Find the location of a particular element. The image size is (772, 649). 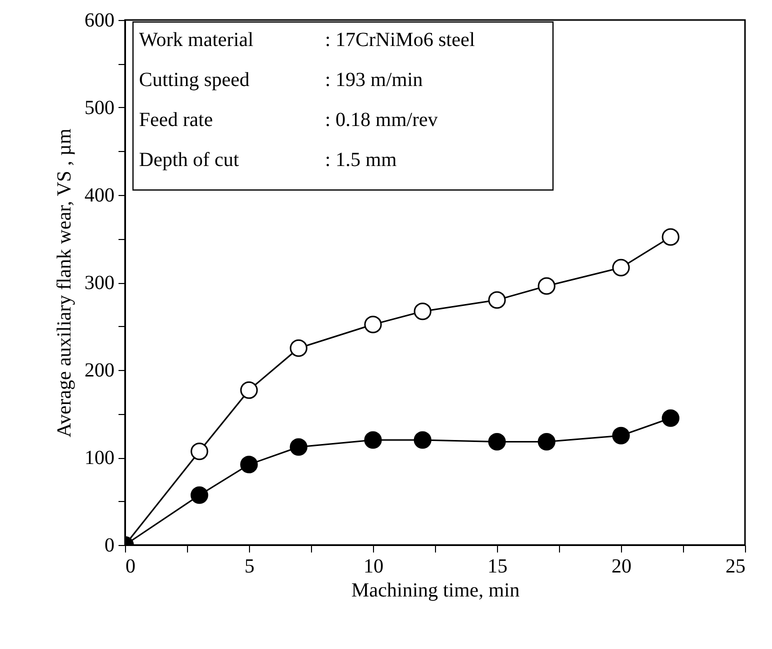

text: Depth of cut : 1.5 mm is located at coordinates (268, 160).